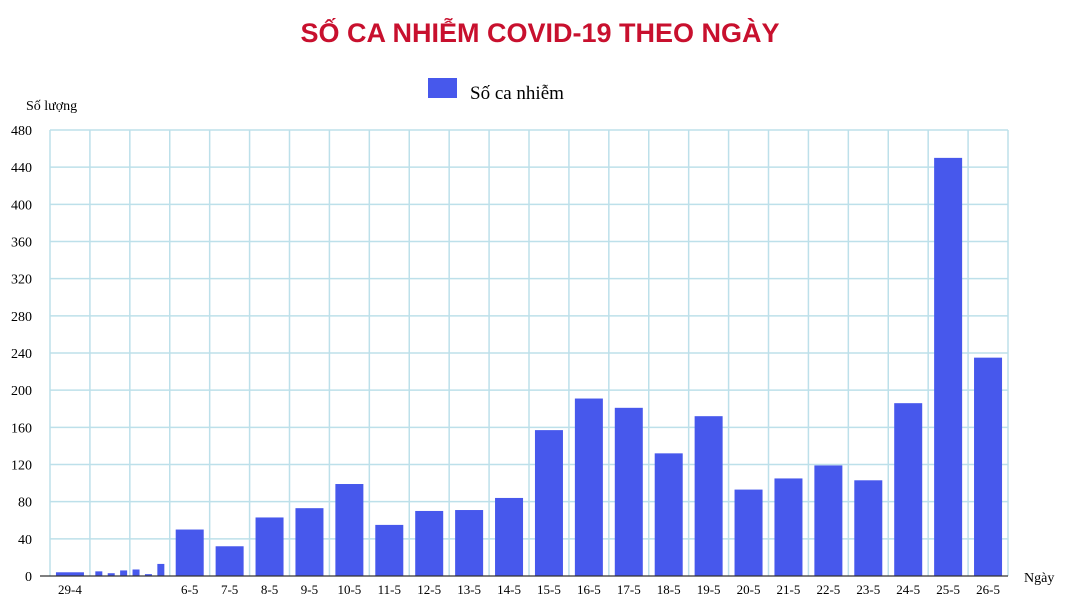 The height and width of the screenshot is (611, 1080). What do you see at coordinates (349, 589) in the screenshot?
I see `x-tick-label: 10-5` at bounding box center [349, 589].